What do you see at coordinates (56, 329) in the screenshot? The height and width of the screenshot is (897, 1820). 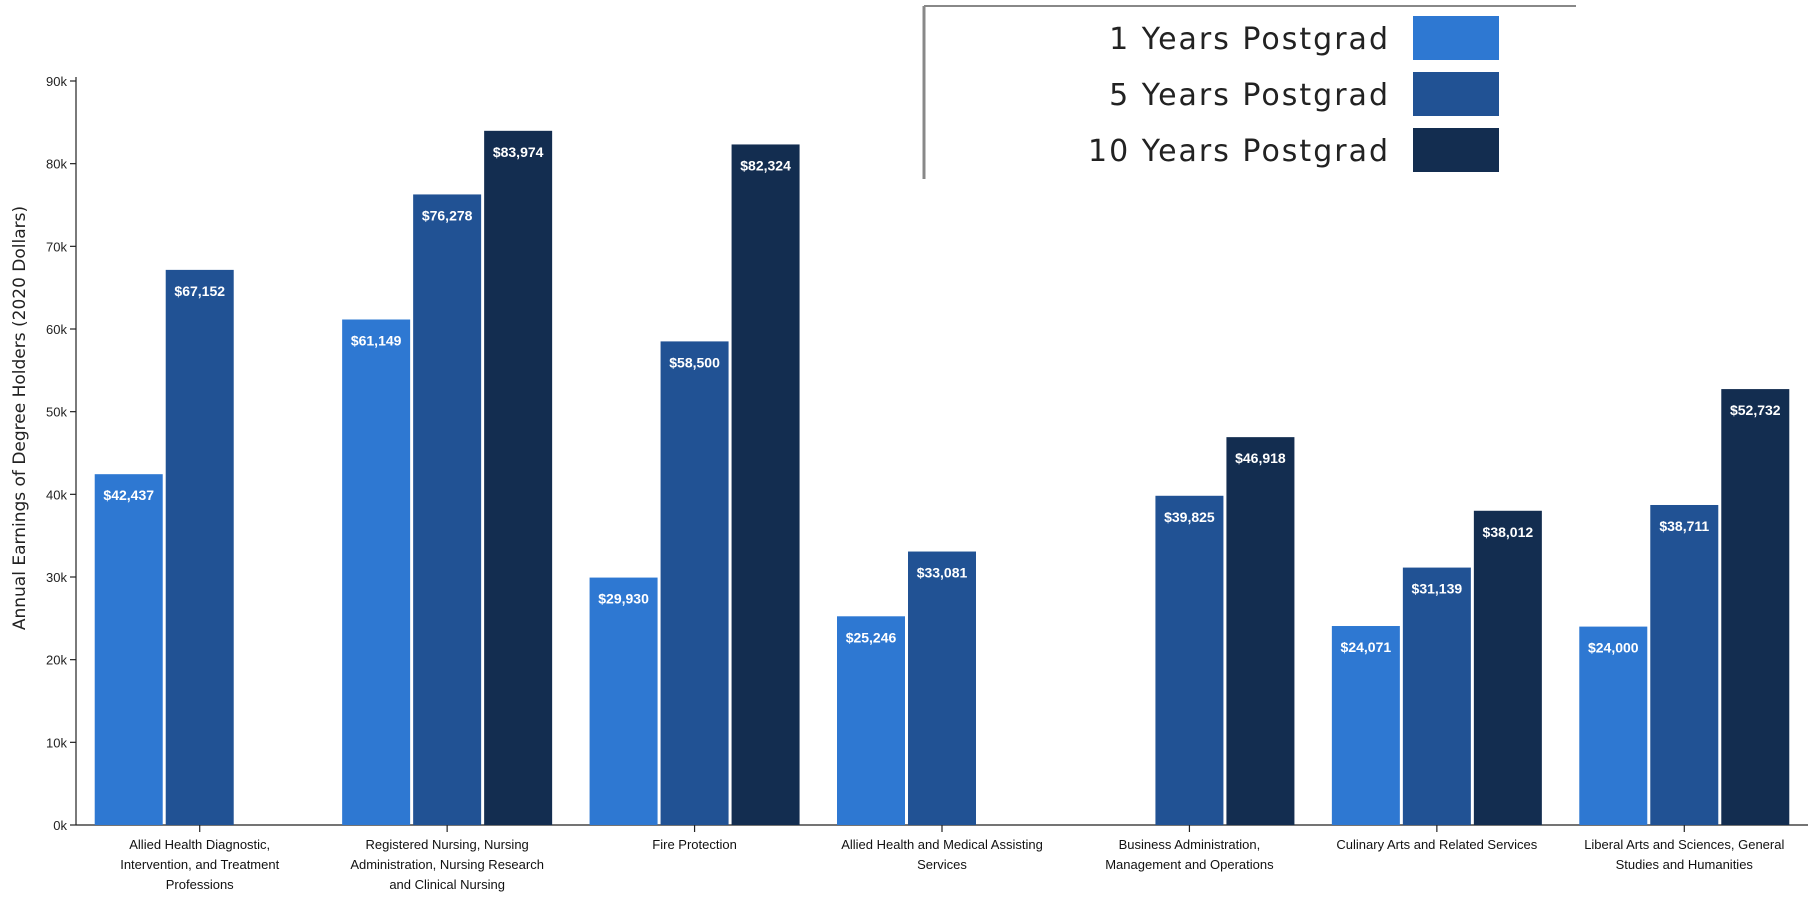 I see `y-tick-label: 60k` at bounding box center [56, 329].